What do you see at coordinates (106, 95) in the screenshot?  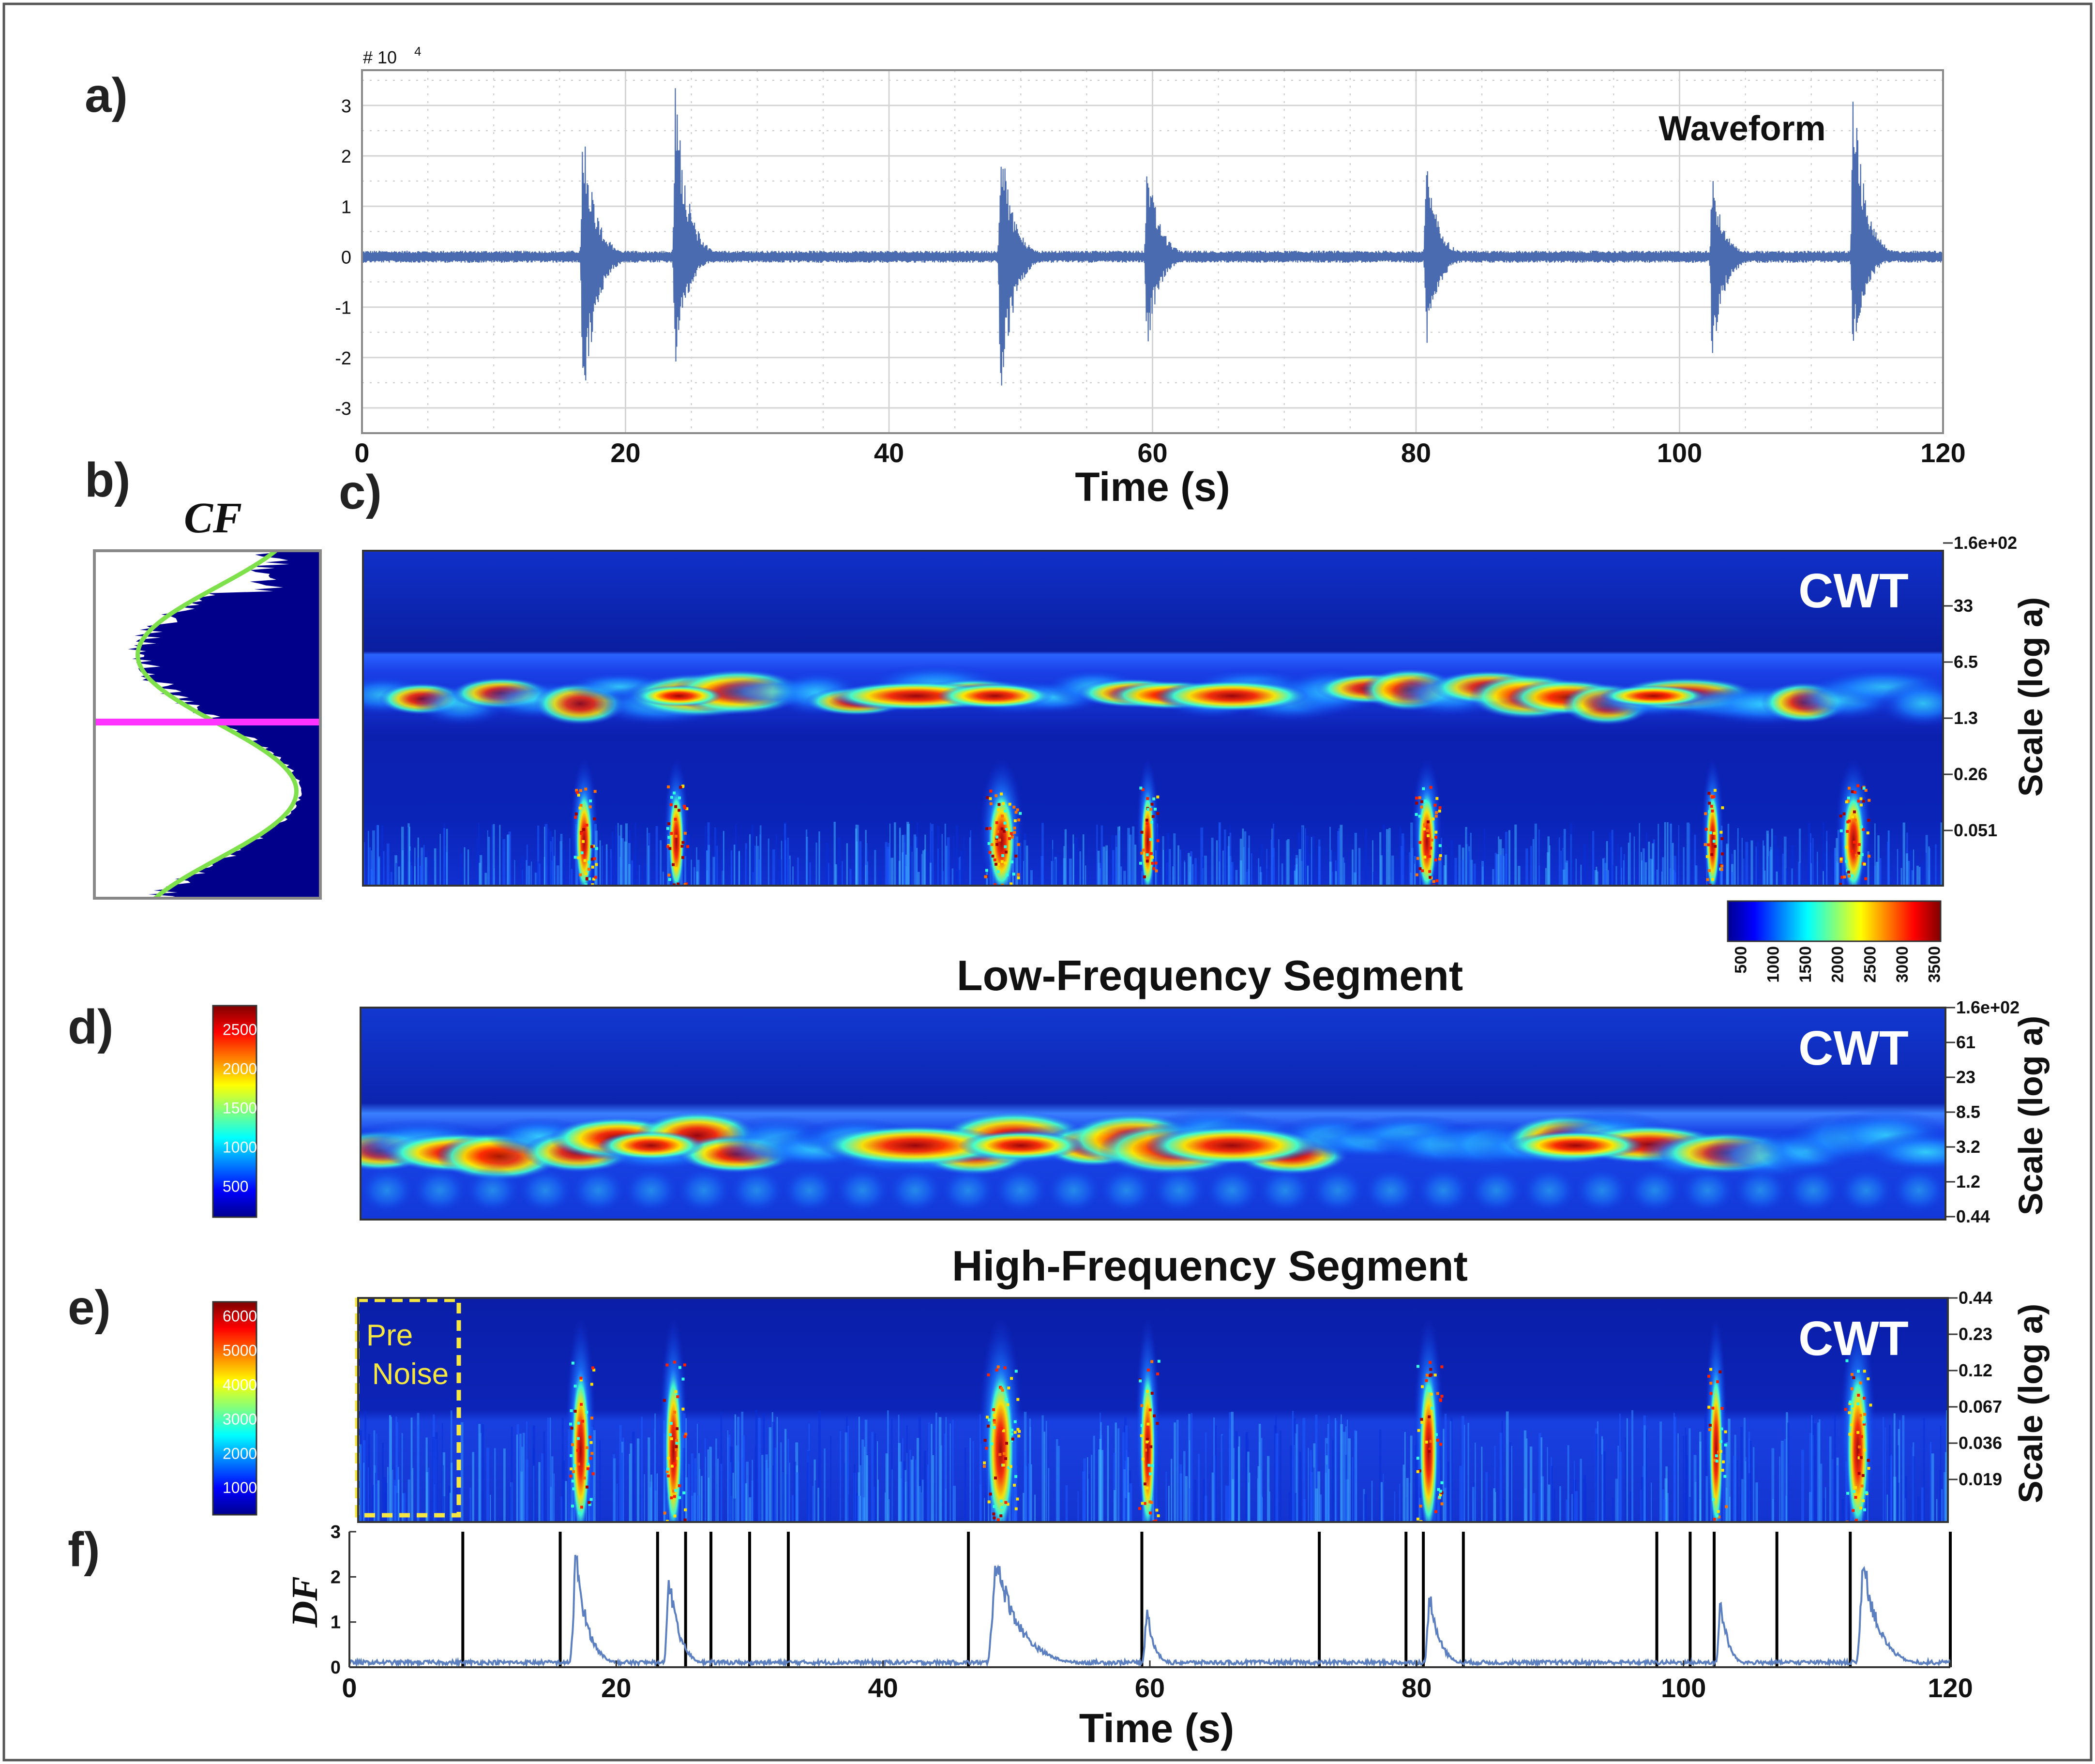 I see `panel-label-a: a)` at bounding box center [106, 95].